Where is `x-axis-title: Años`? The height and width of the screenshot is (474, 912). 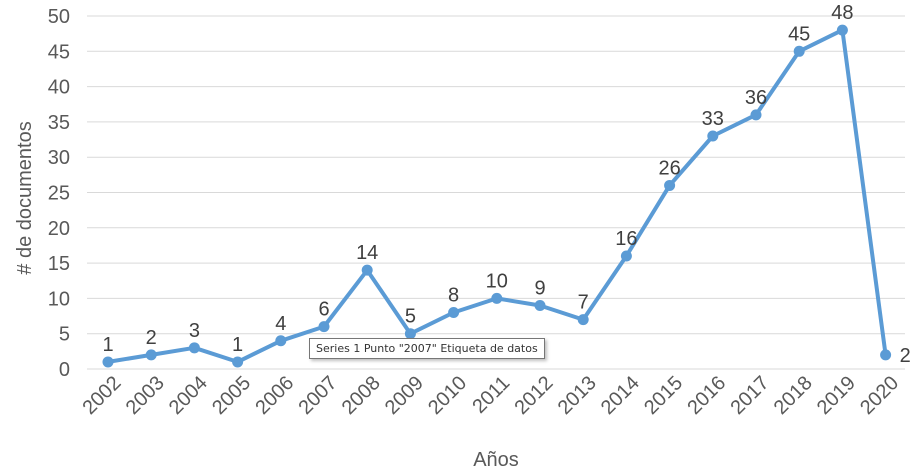
x-axis-title: Años is located at coordinates (496, 460).